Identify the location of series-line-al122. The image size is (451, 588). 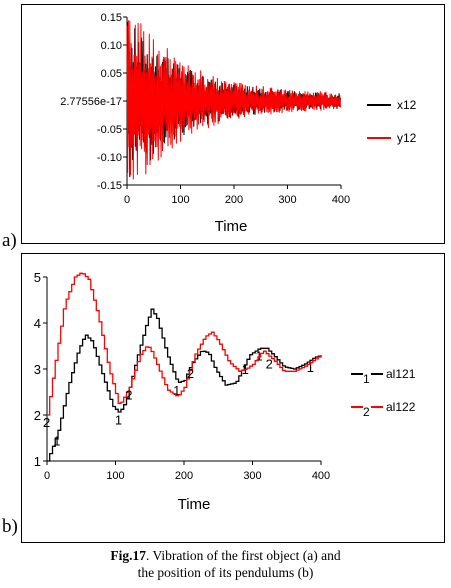
(184, 344).